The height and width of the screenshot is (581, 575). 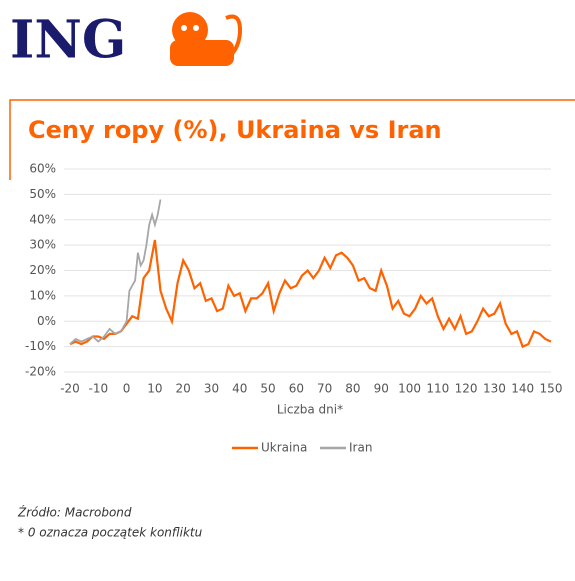 What do you see at coordinates (267, 389) in the screenshot?
I see `x-tick-label: 50` at bounding box center [267, 389].